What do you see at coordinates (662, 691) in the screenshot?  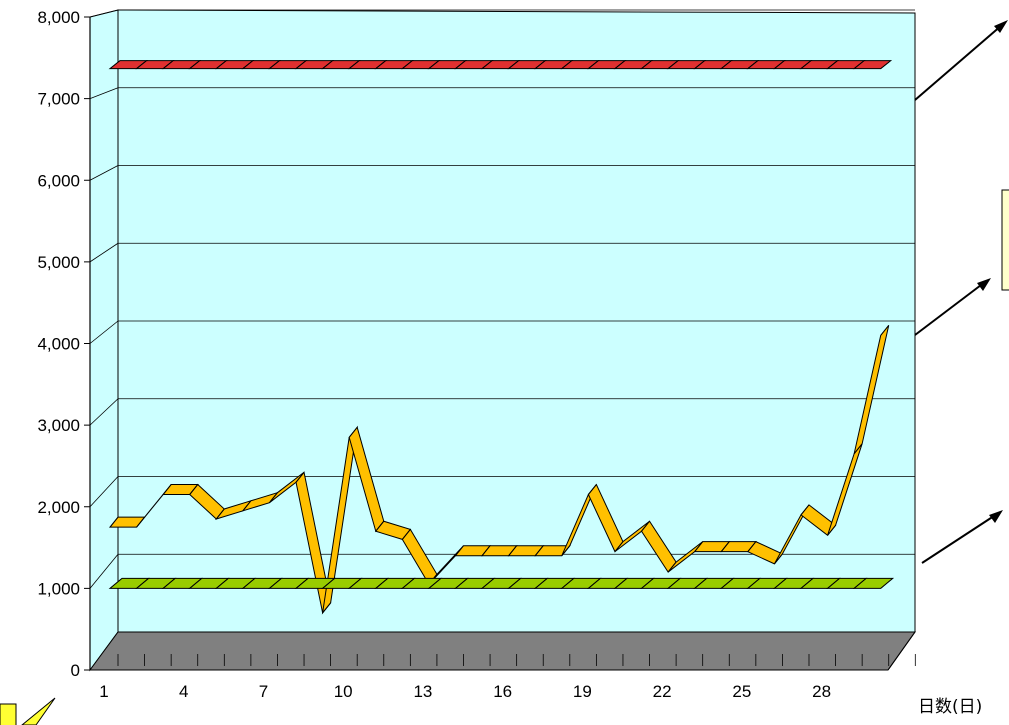 I see `x-tick-label: 22` at bounding box center [662, 691].